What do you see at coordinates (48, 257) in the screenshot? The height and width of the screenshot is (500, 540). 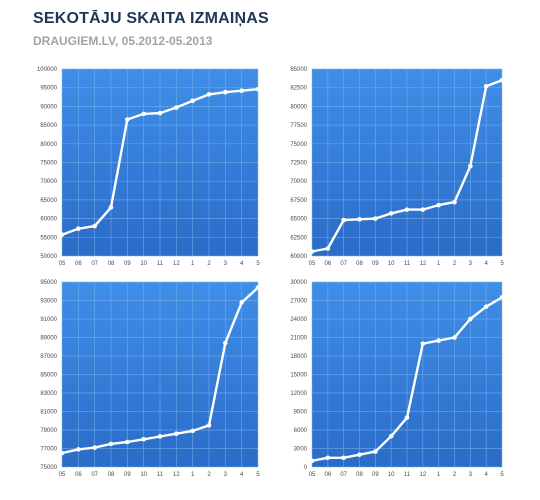 I see `y-tick-label: 50000` at bounding box center [48, 257].